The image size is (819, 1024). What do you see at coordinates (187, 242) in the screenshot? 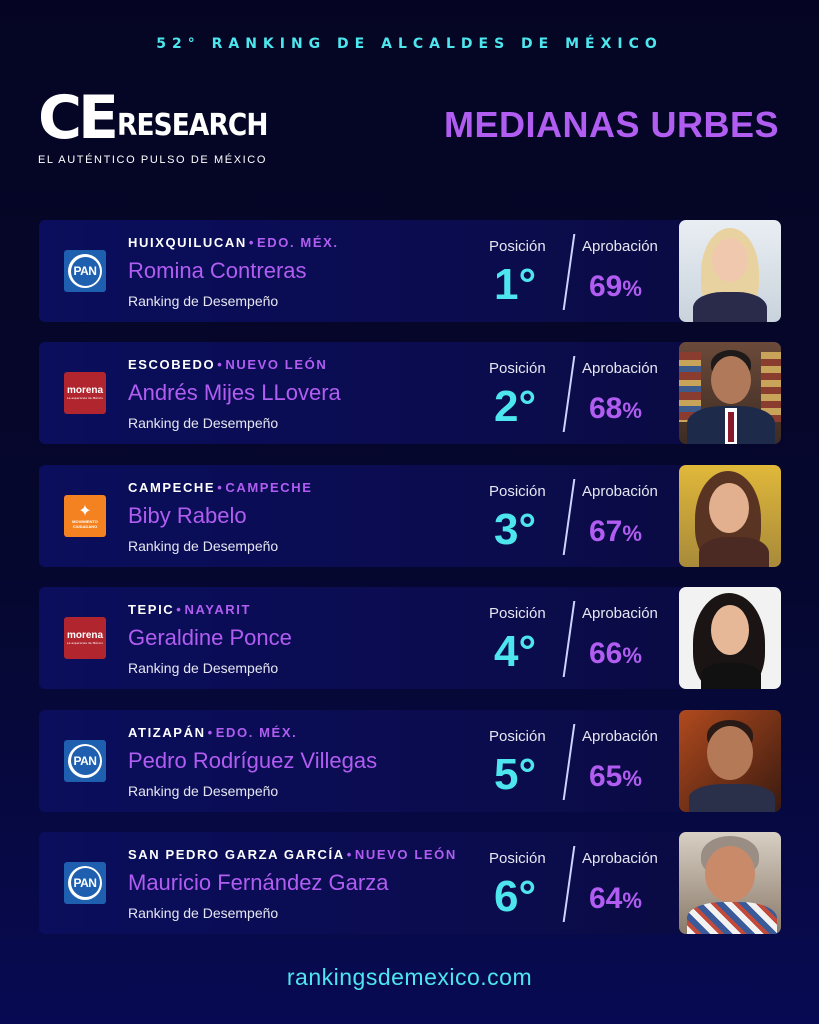
I see `city: HUIXQUILUCAN` at bounding box center [187, 242].